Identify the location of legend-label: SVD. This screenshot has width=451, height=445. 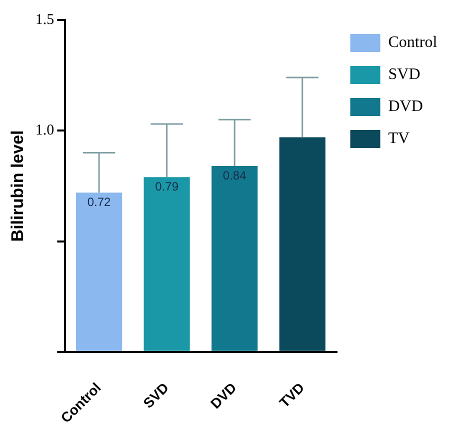
(404, 75).